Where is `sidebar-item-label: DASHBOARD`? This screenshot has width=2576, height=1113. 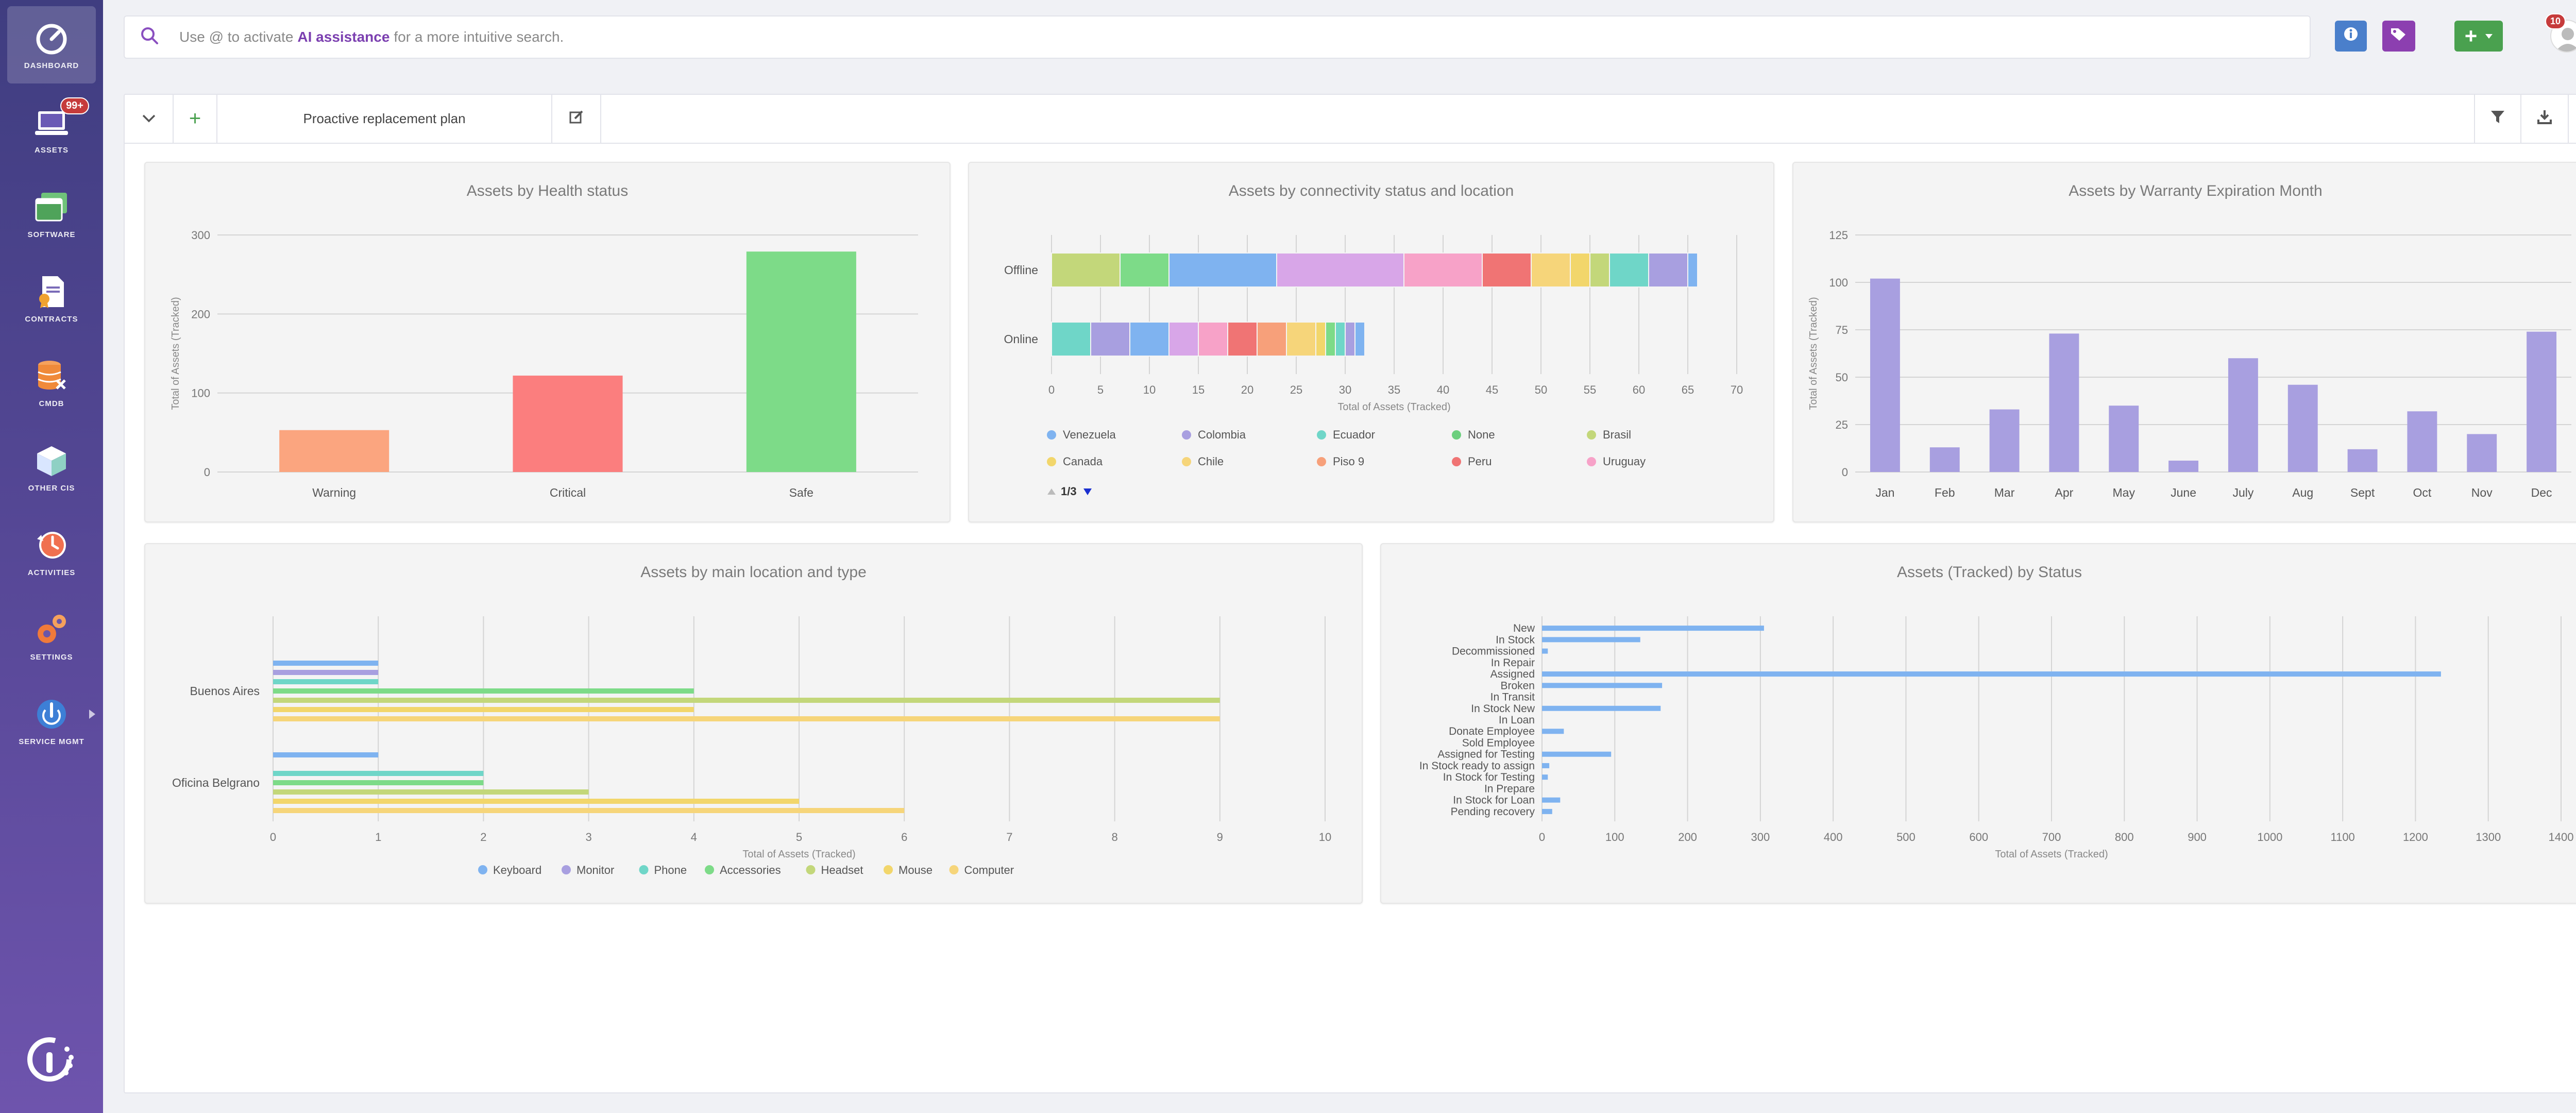
sidebar-item-label: DASHBOARD is located at coordinates (51, 65).